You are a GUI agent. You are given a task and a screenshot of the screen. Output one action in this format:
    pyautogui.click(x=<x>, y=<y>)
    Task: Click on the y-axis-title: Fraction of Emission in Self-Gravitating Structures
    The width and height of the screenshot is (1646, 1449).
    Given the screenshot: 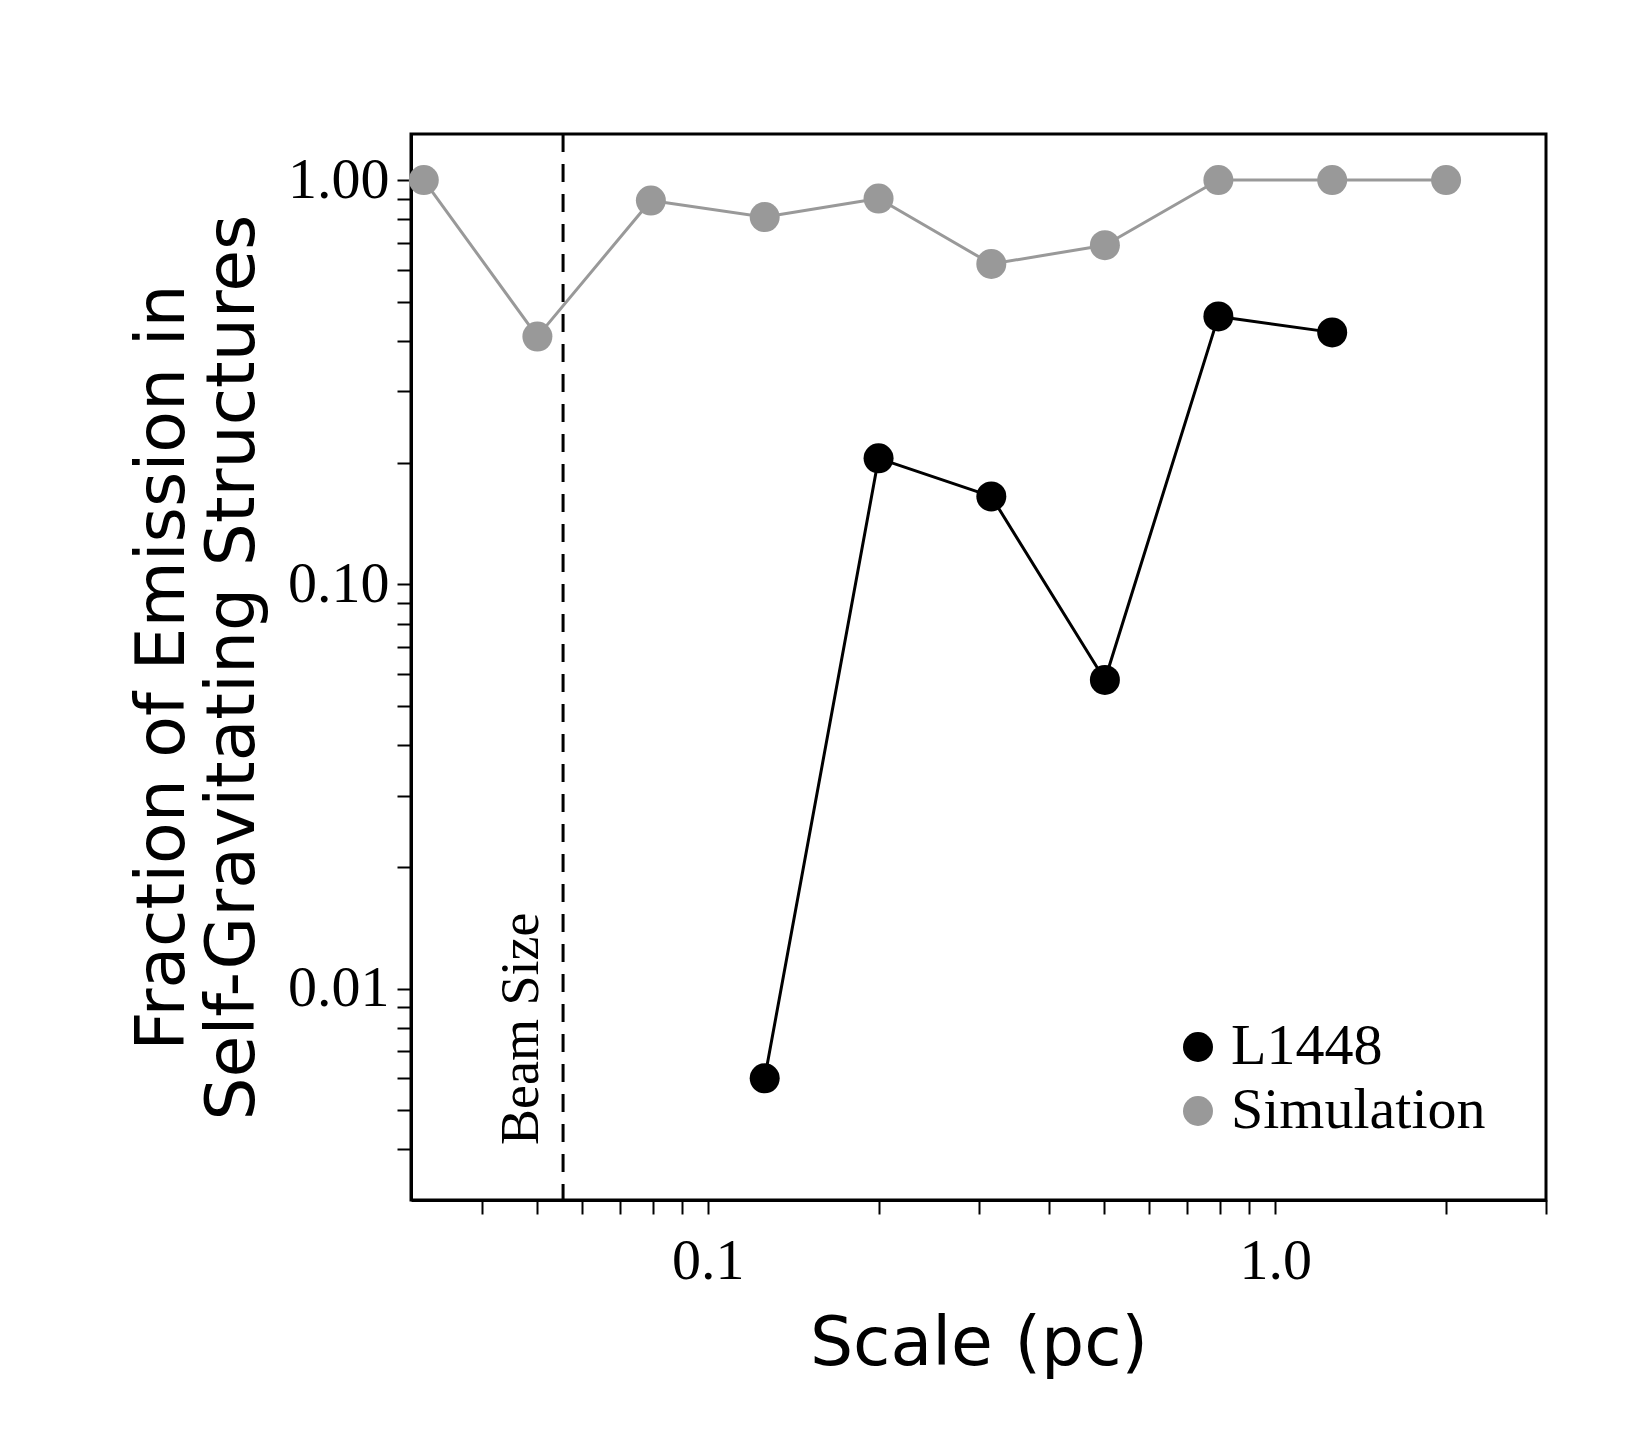 What is the action you would take?
    pyautogui.click(x=195, y=667)
    